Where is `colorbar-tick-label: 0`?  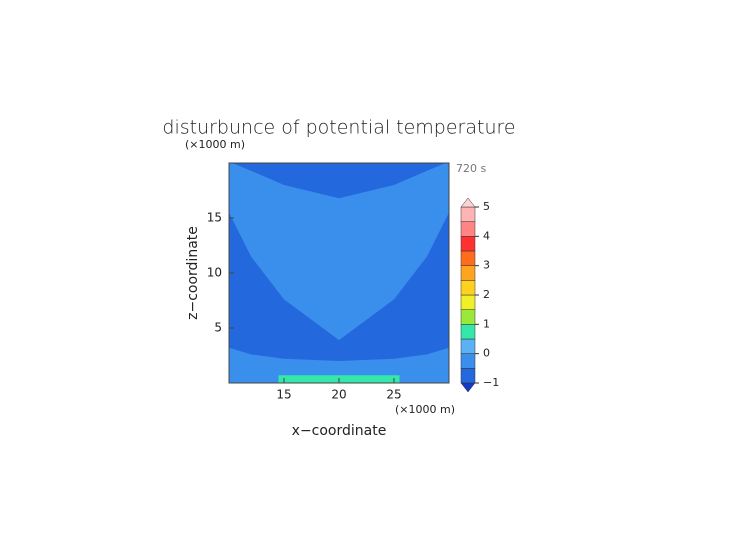
colorbar-tick-label: 0 is located at coordinates (486, 353).